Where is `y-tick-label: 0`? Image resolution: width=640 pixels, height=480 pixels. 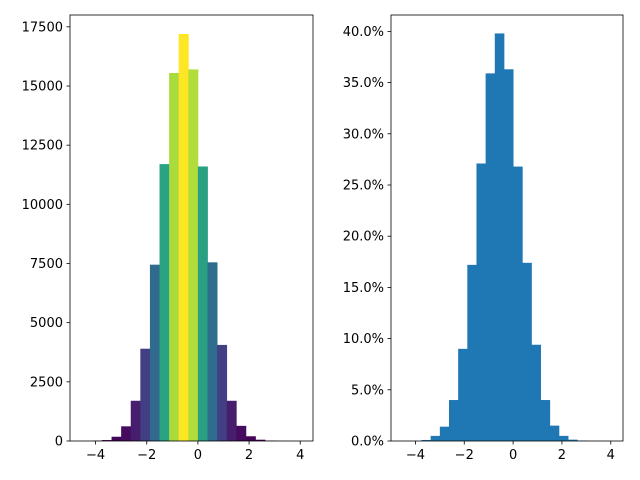
y-tick-label: 0 is located at coordinates (59, 442).